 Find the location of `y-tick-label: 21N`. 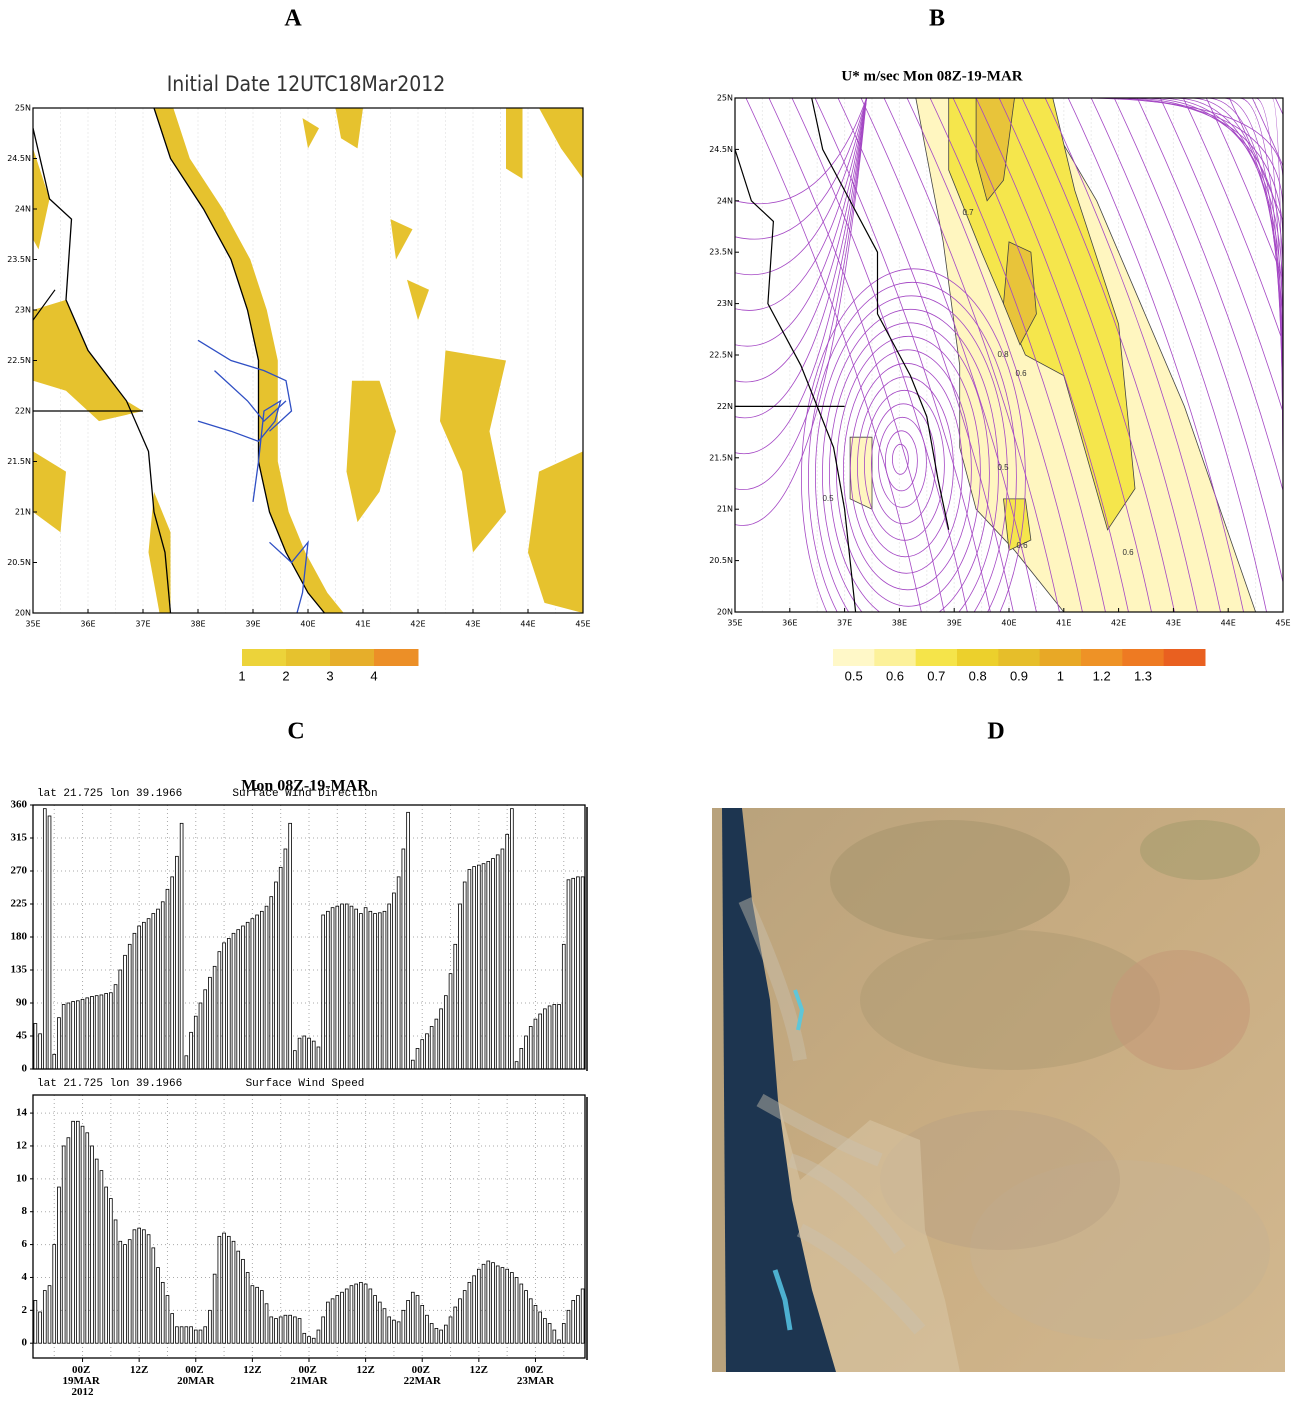

y-tick-label: 21N is located at coordinates (725, 509).